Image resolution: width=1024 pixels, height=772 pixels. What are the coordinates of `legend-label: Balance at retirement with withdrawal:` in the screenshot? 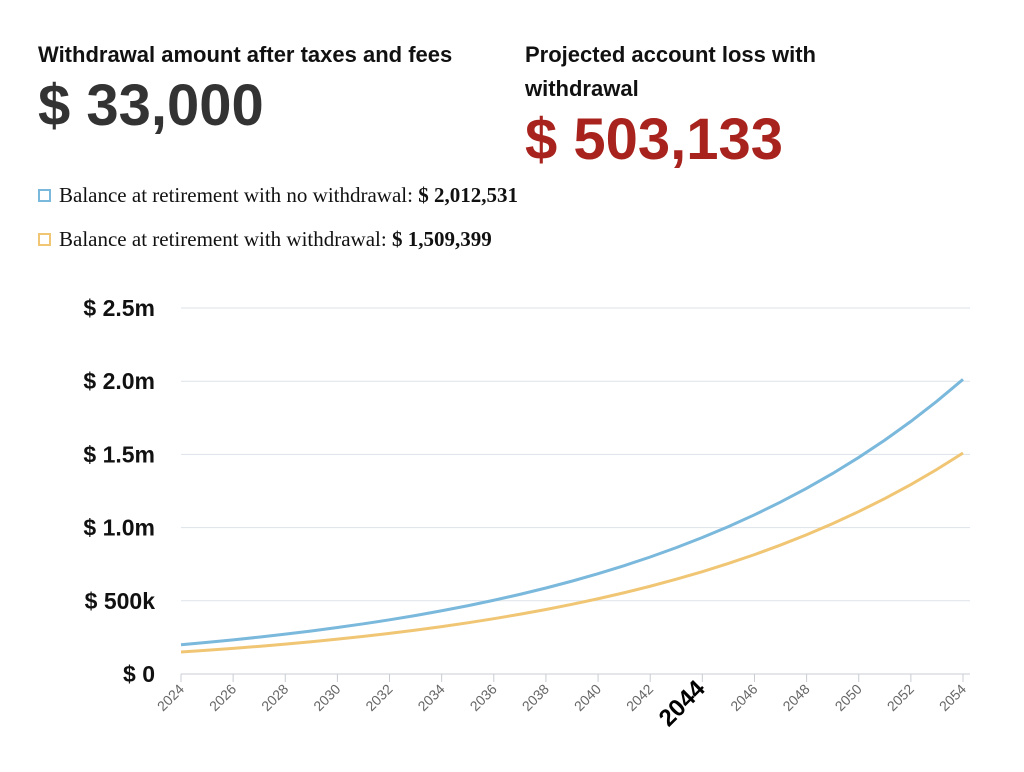 It's located at (223, 239).